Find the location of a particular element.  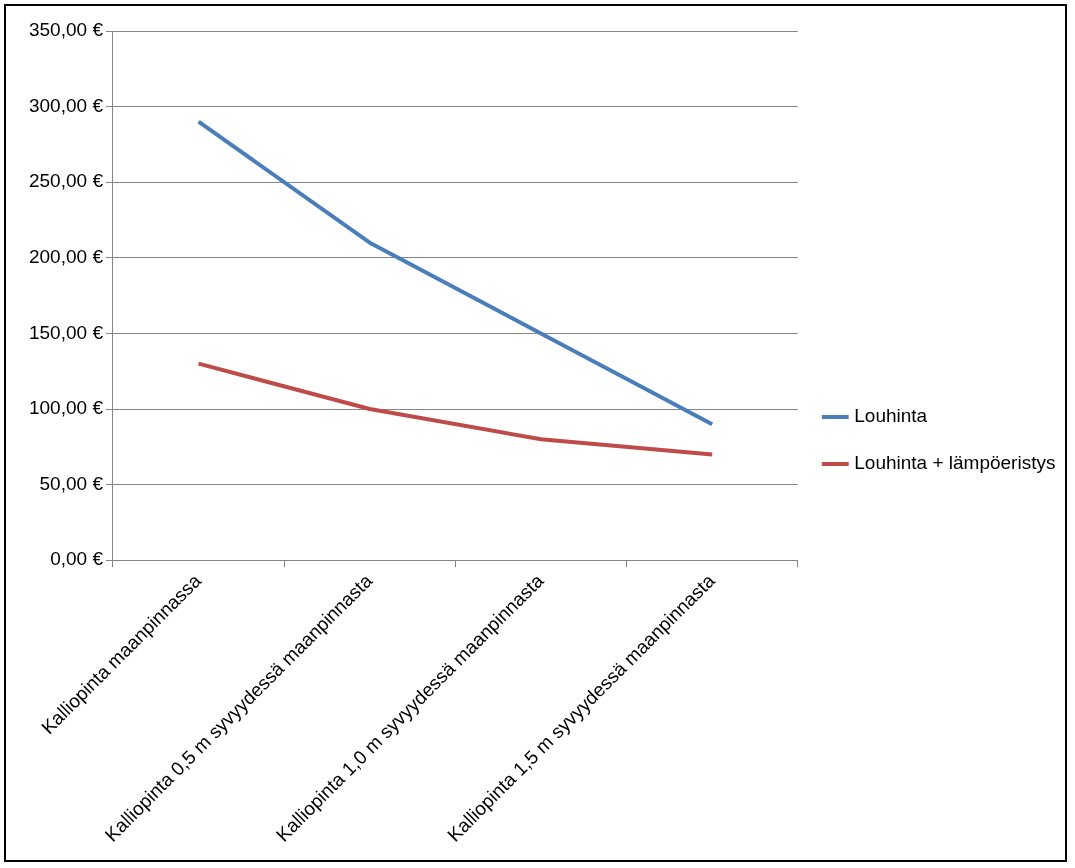

legend-label: Louhinta + lämpöeristys is located at coordinates (955, 463).